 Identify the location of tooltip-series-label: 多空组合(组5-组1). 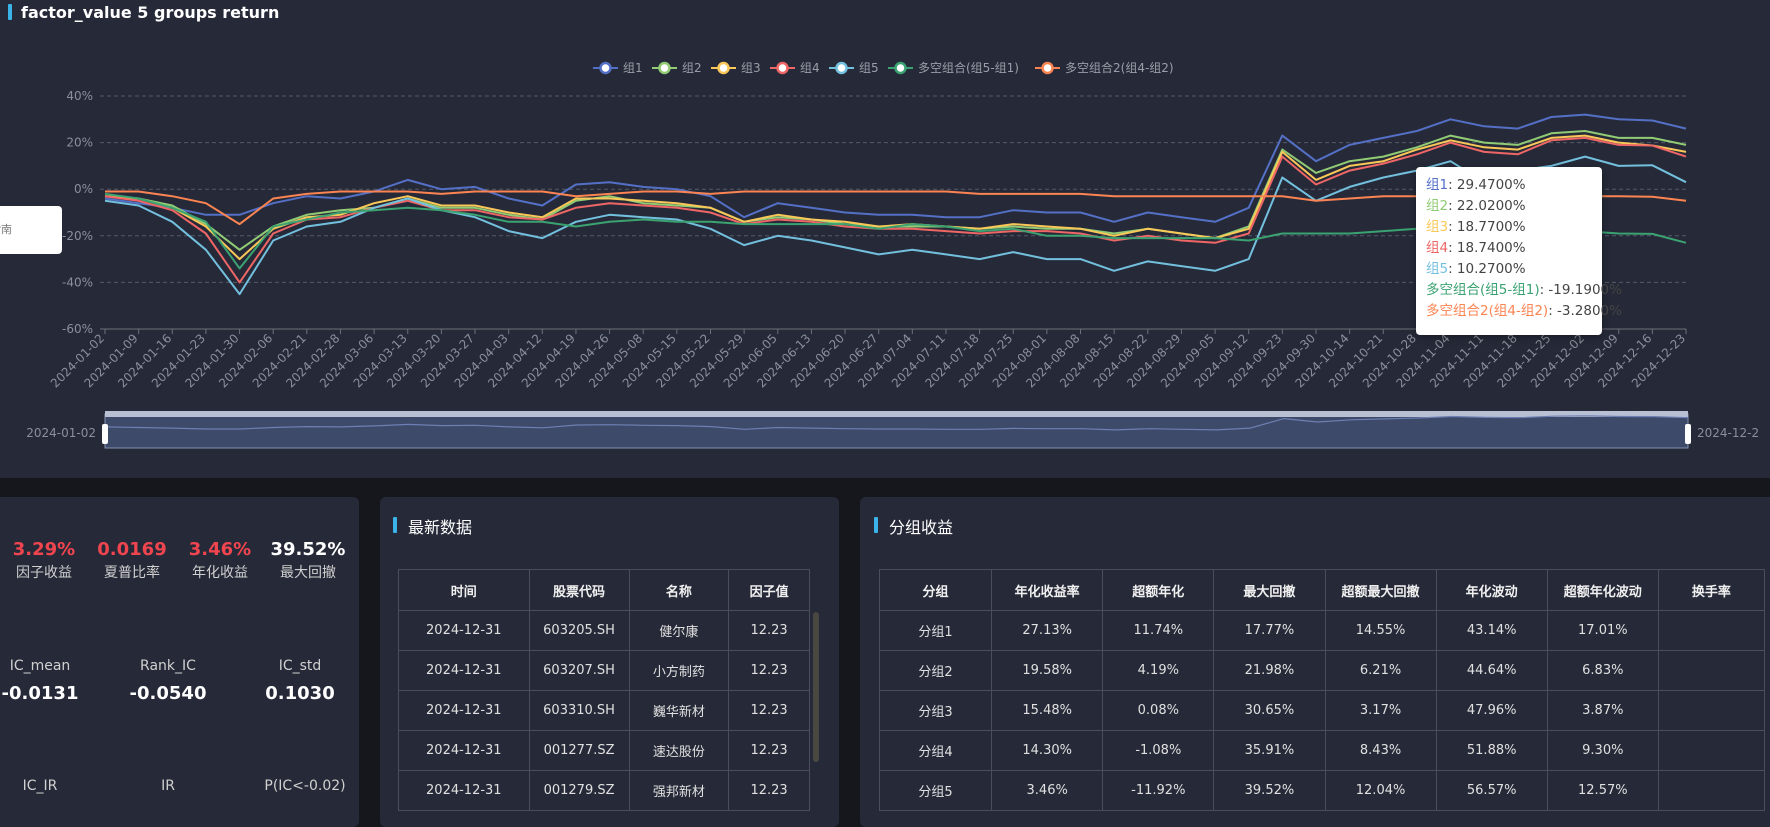
(1483, 290).